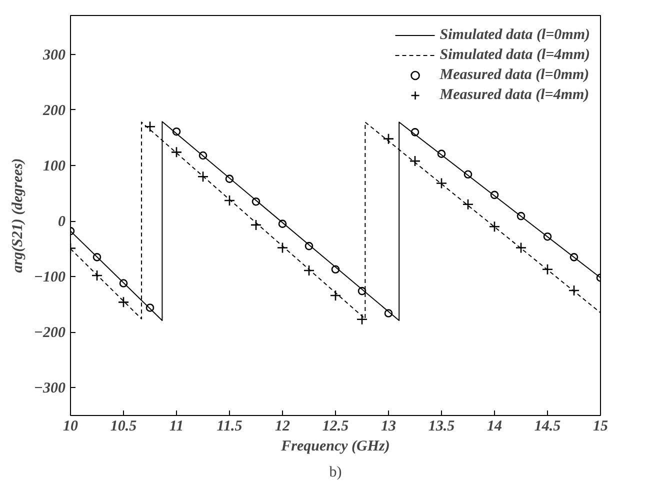  What do you see at coordinates (515, 35) in the screenshot?
I see `legend-label: Simulated data (l=0mm)` at bounding box center [515, 35].